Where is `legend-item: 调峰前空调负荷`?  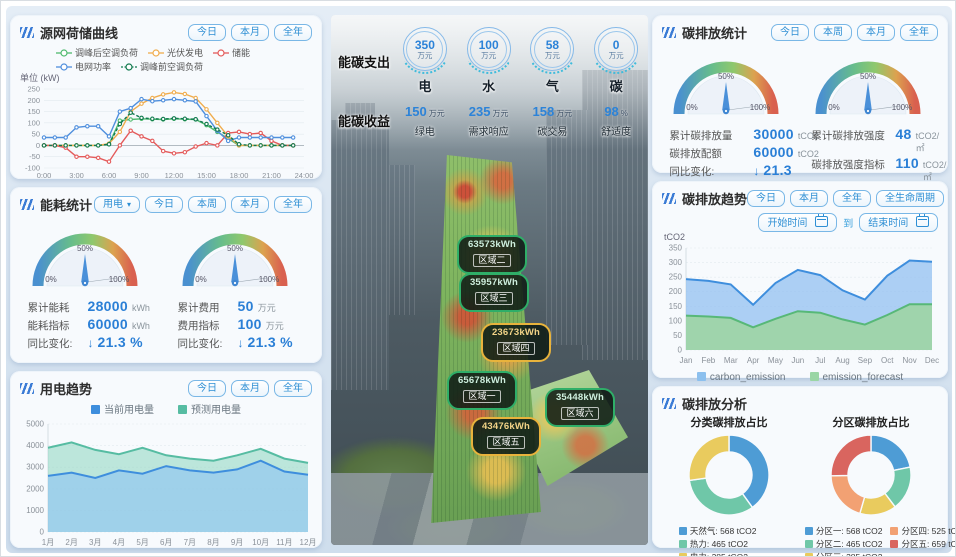 legend-item: 调峰前空调负荷 is located at coordinates (162, 66).